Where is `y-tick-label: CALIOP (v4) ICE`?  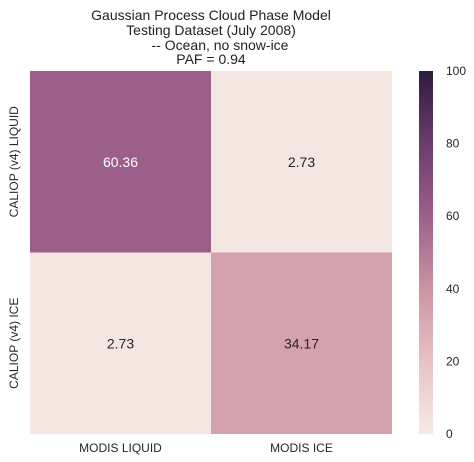
y-tick-label: CALIOP (v4) ICE is located at coordinates (14, 343).